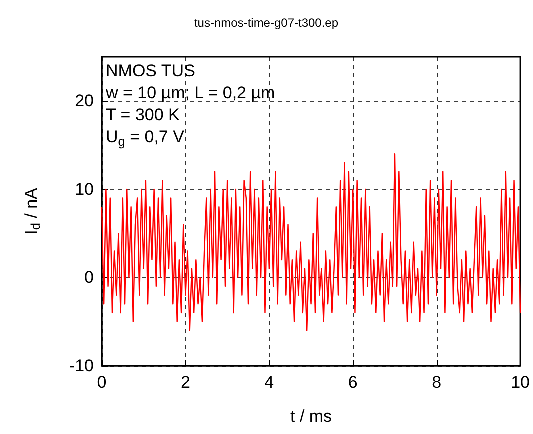 This screenshot has width=533, height=434. What do you see at coordinates (84, 101) in the screenshot?
I see `y-tick-label: 20` at bounding box center [84, 101].